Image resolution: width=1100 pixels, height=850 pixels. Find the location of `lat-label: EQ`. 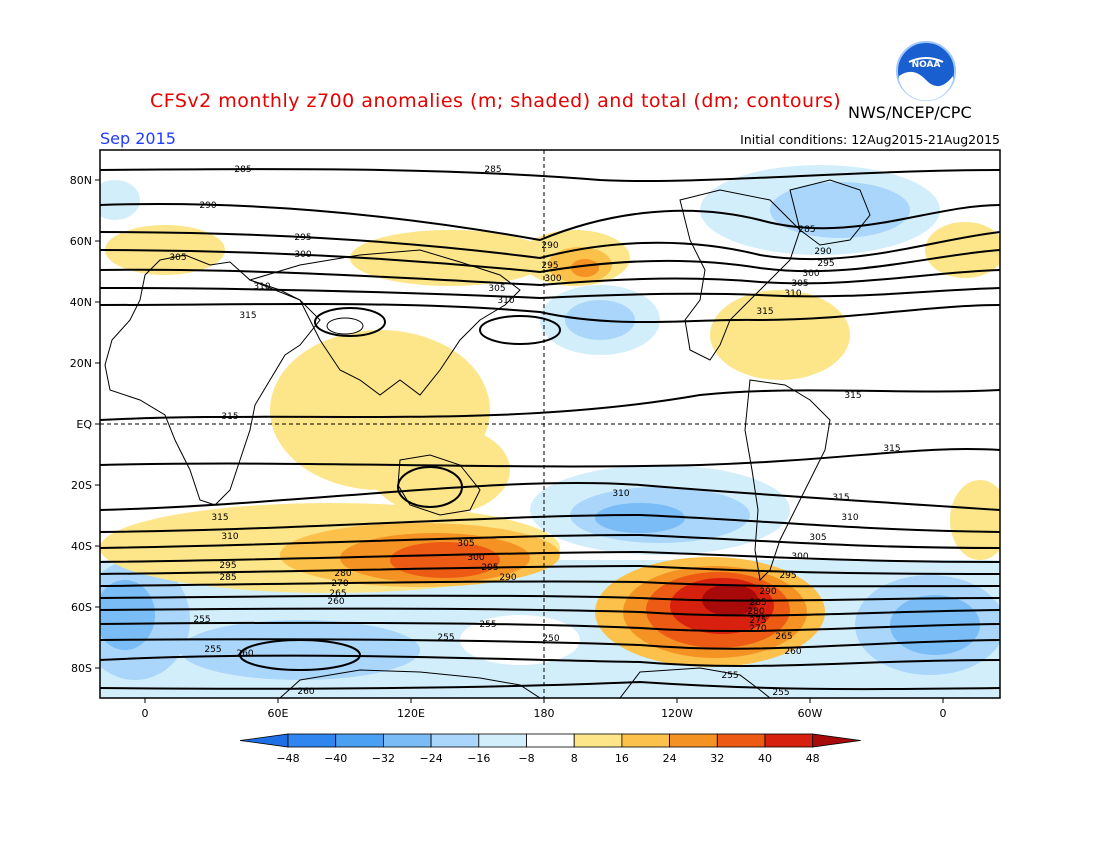

lat-label: EQ is located at coordinates (84, 424).